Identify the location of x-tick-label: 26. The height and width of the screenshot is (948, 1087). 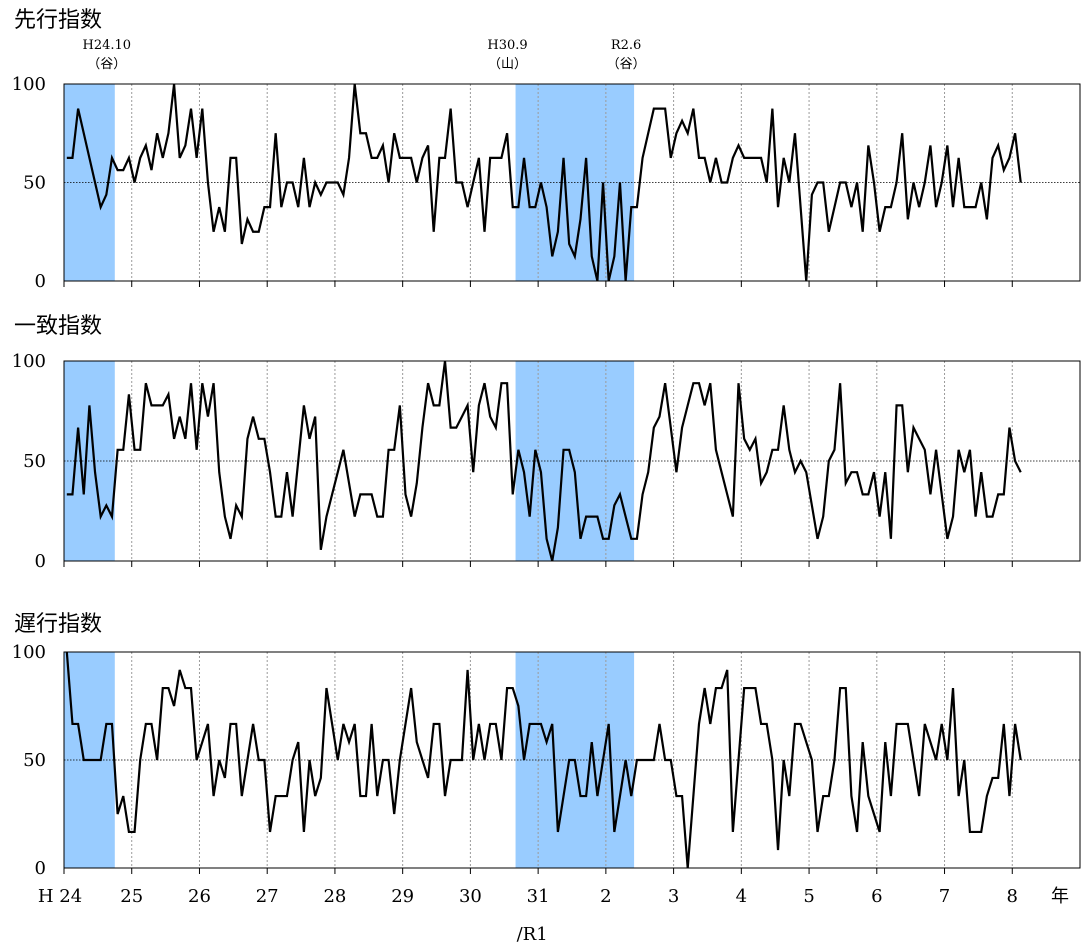
(199, 896).